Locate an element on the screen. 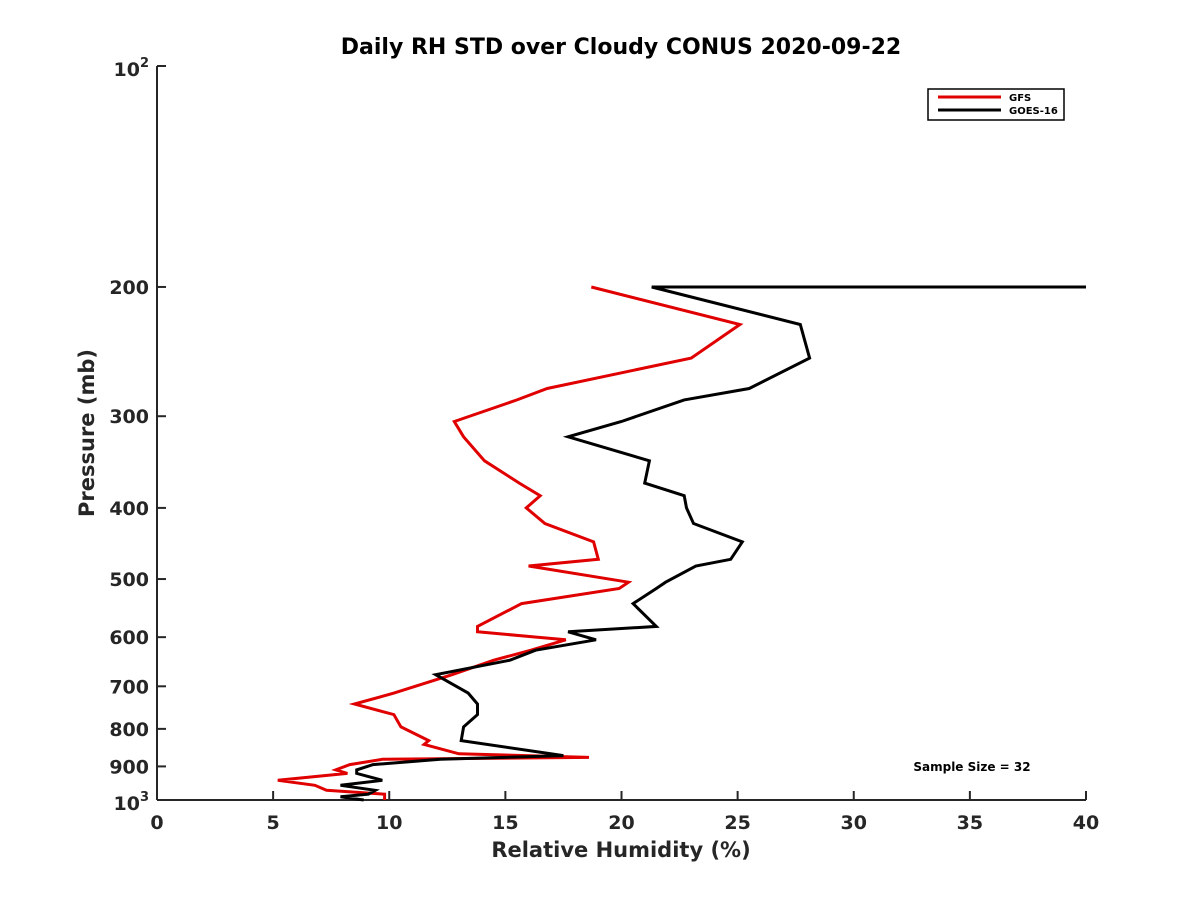 Image resolution: width=1200 pixels, height=900 pixels. y-tick-label: 800 is located at coordinates (129, 730).